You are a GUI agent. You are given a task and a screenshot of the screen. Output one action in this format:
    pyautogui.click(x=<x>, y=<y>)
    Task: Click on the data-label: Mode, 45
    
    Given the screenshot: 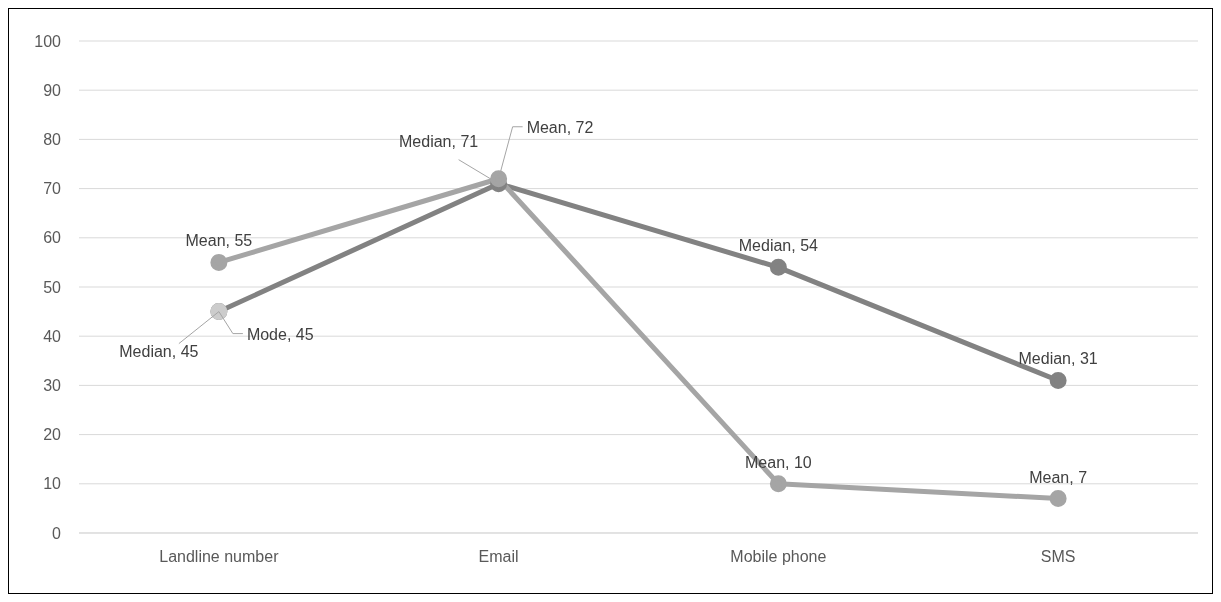 What is the action you would take?
    pyautogui.click(x=280, y=334)
    